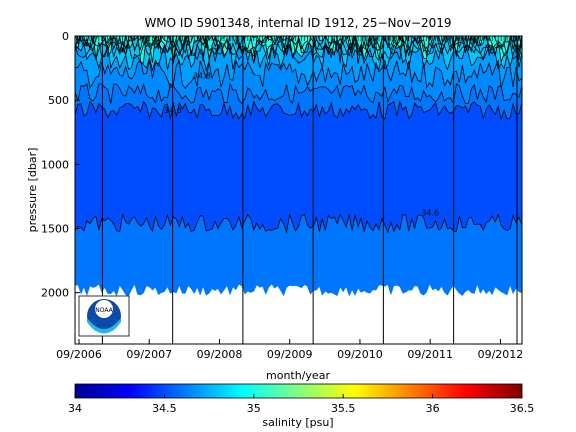 This screenshot has height=432, width=576. I want to click on contour-label: 34.8, so click(202, 75).